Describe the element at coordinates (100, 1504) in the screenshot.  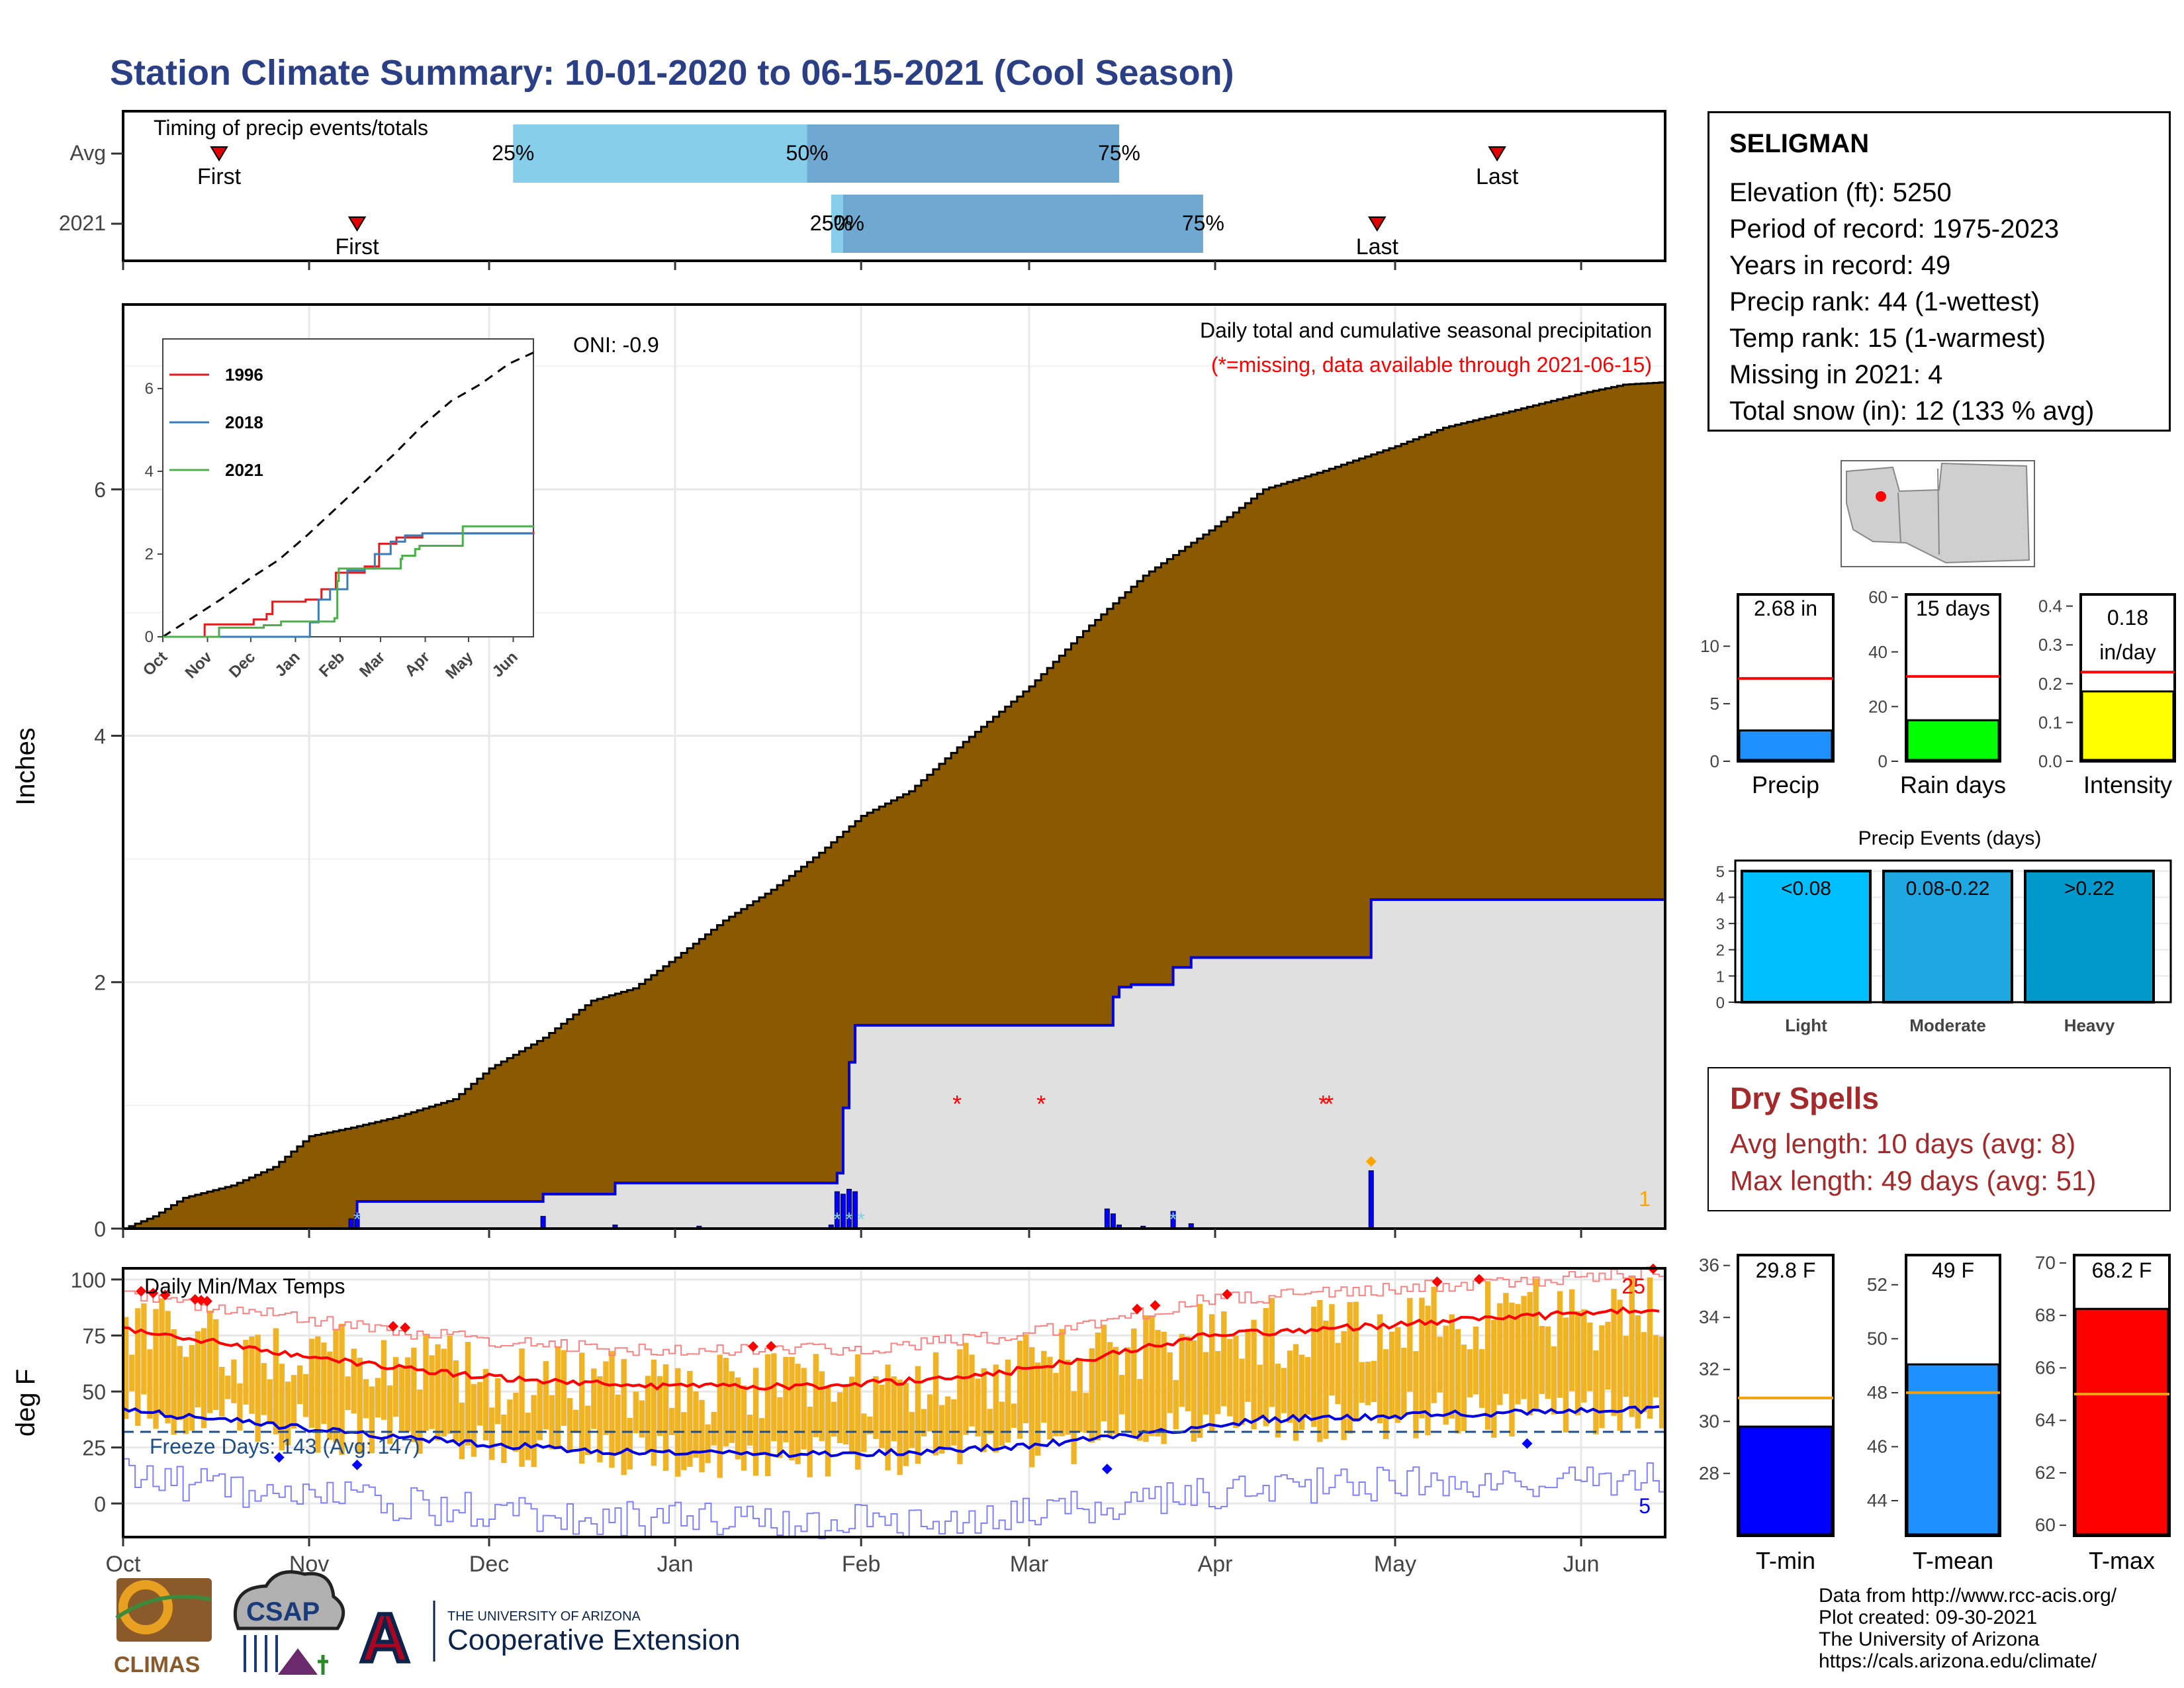
I see `temp-y-tick-label: 0` at that location.